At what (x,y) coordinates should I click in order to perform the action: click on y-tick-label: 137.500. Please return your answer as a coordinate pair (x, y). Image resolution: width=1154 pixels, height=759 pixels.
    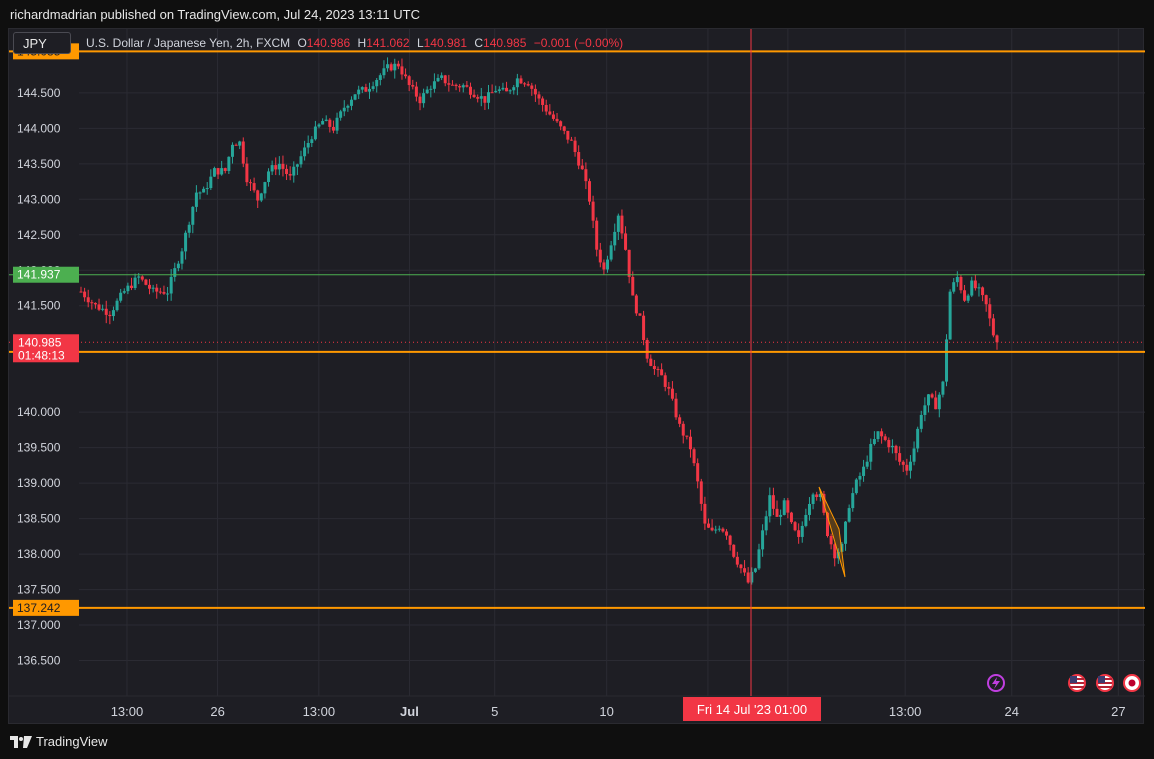
    Looking at the image, I should click on (39, 590).